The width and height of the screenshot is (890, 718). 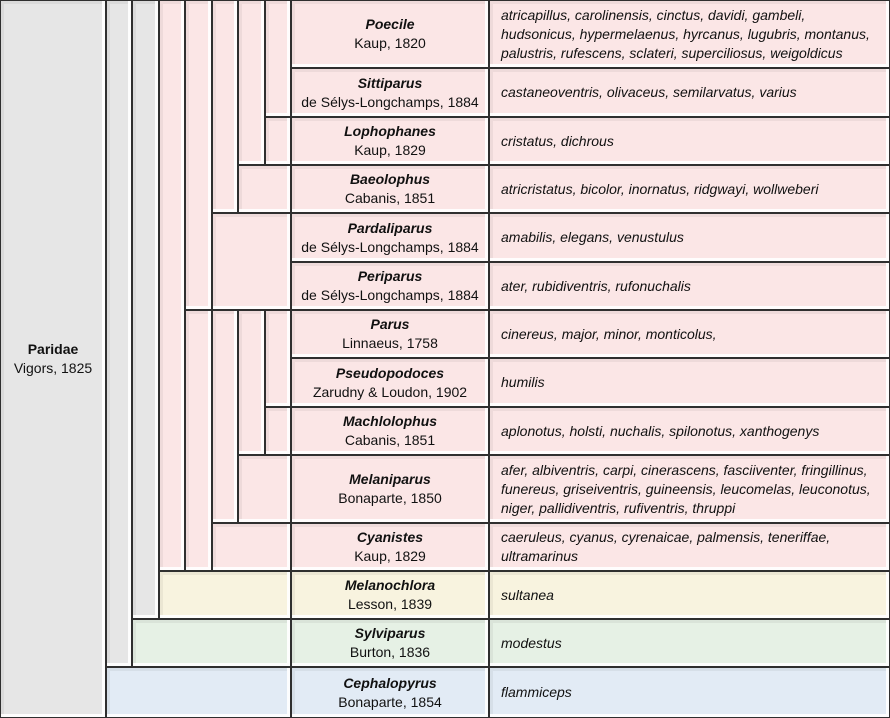 I want to click on clade-pardaliparus-periparus, so click(x=251, y=261).